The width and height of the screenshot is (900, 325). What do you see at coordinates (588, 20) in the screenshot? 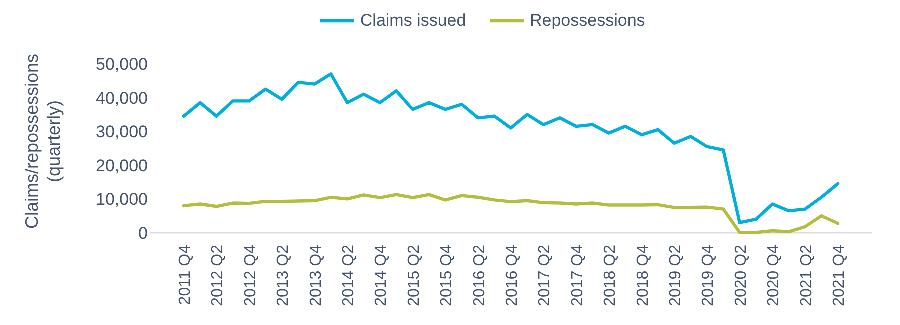
I see `legend-label: Repossessions` at bounding box center [588, 20].